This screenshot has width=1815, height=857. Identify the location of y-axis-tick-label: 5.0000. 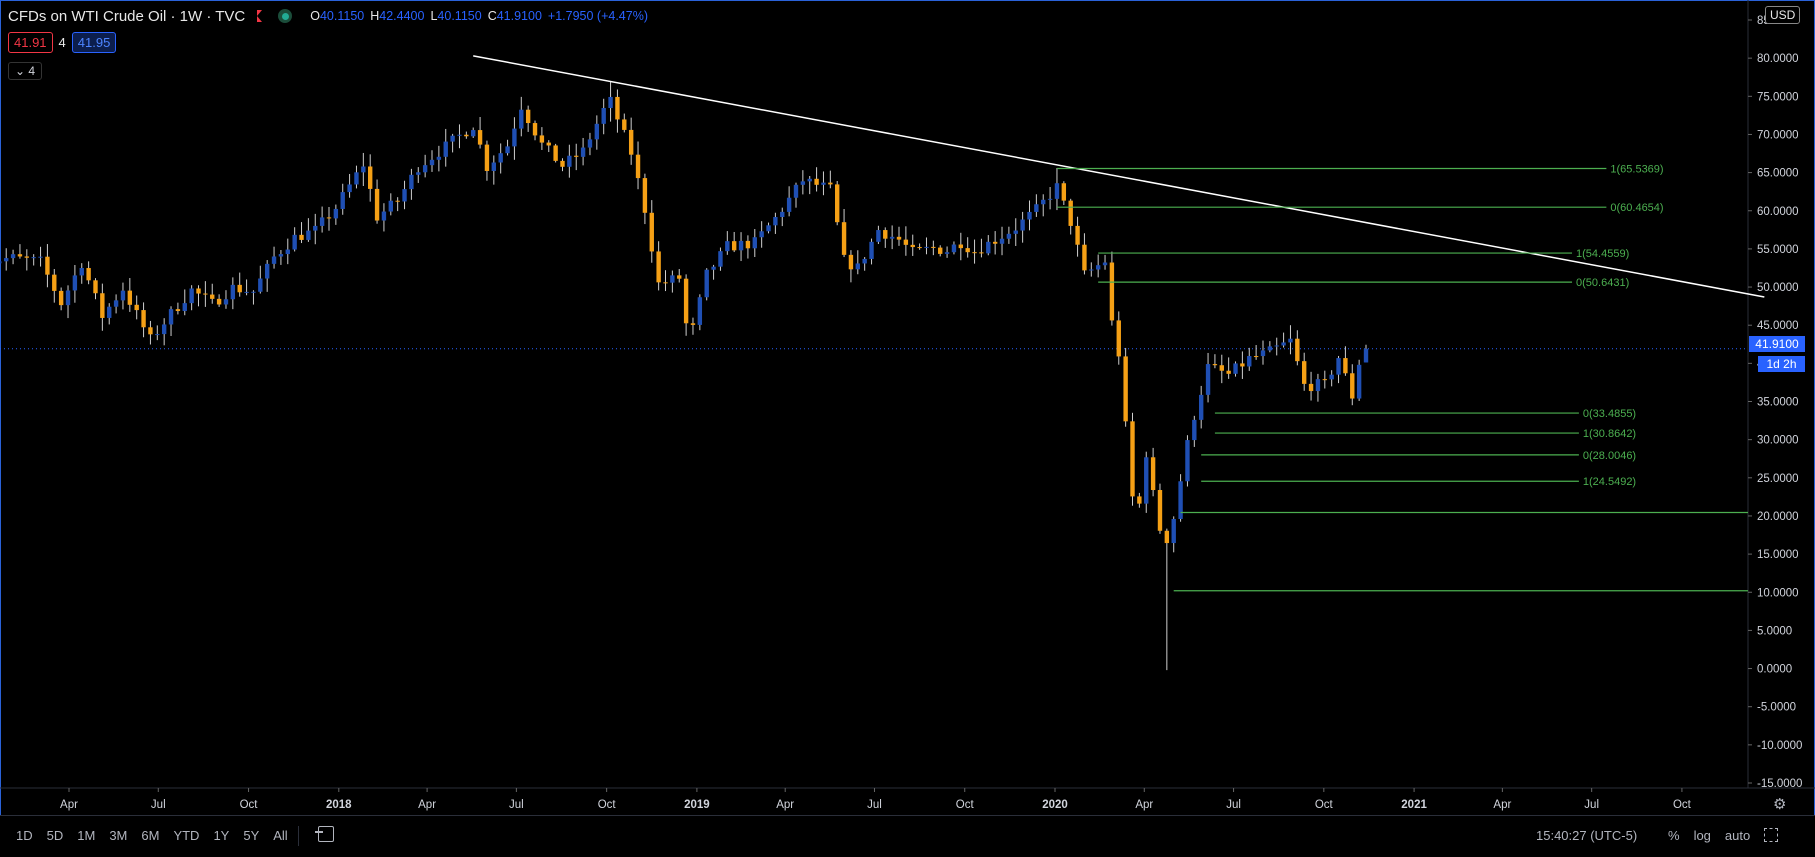
(1774, 631).